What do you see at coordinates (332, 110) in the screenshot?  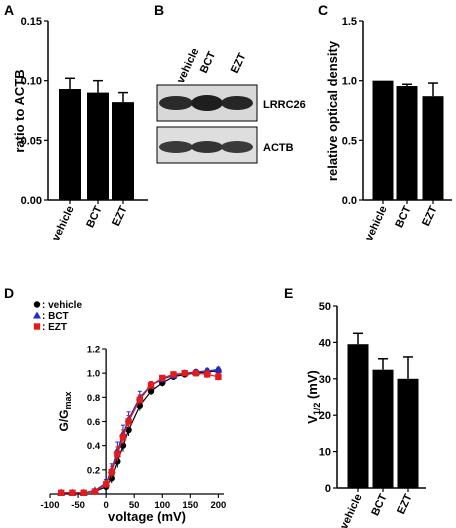 I see `y-axis-label: relative optical density` at bounding box center [332, 110].